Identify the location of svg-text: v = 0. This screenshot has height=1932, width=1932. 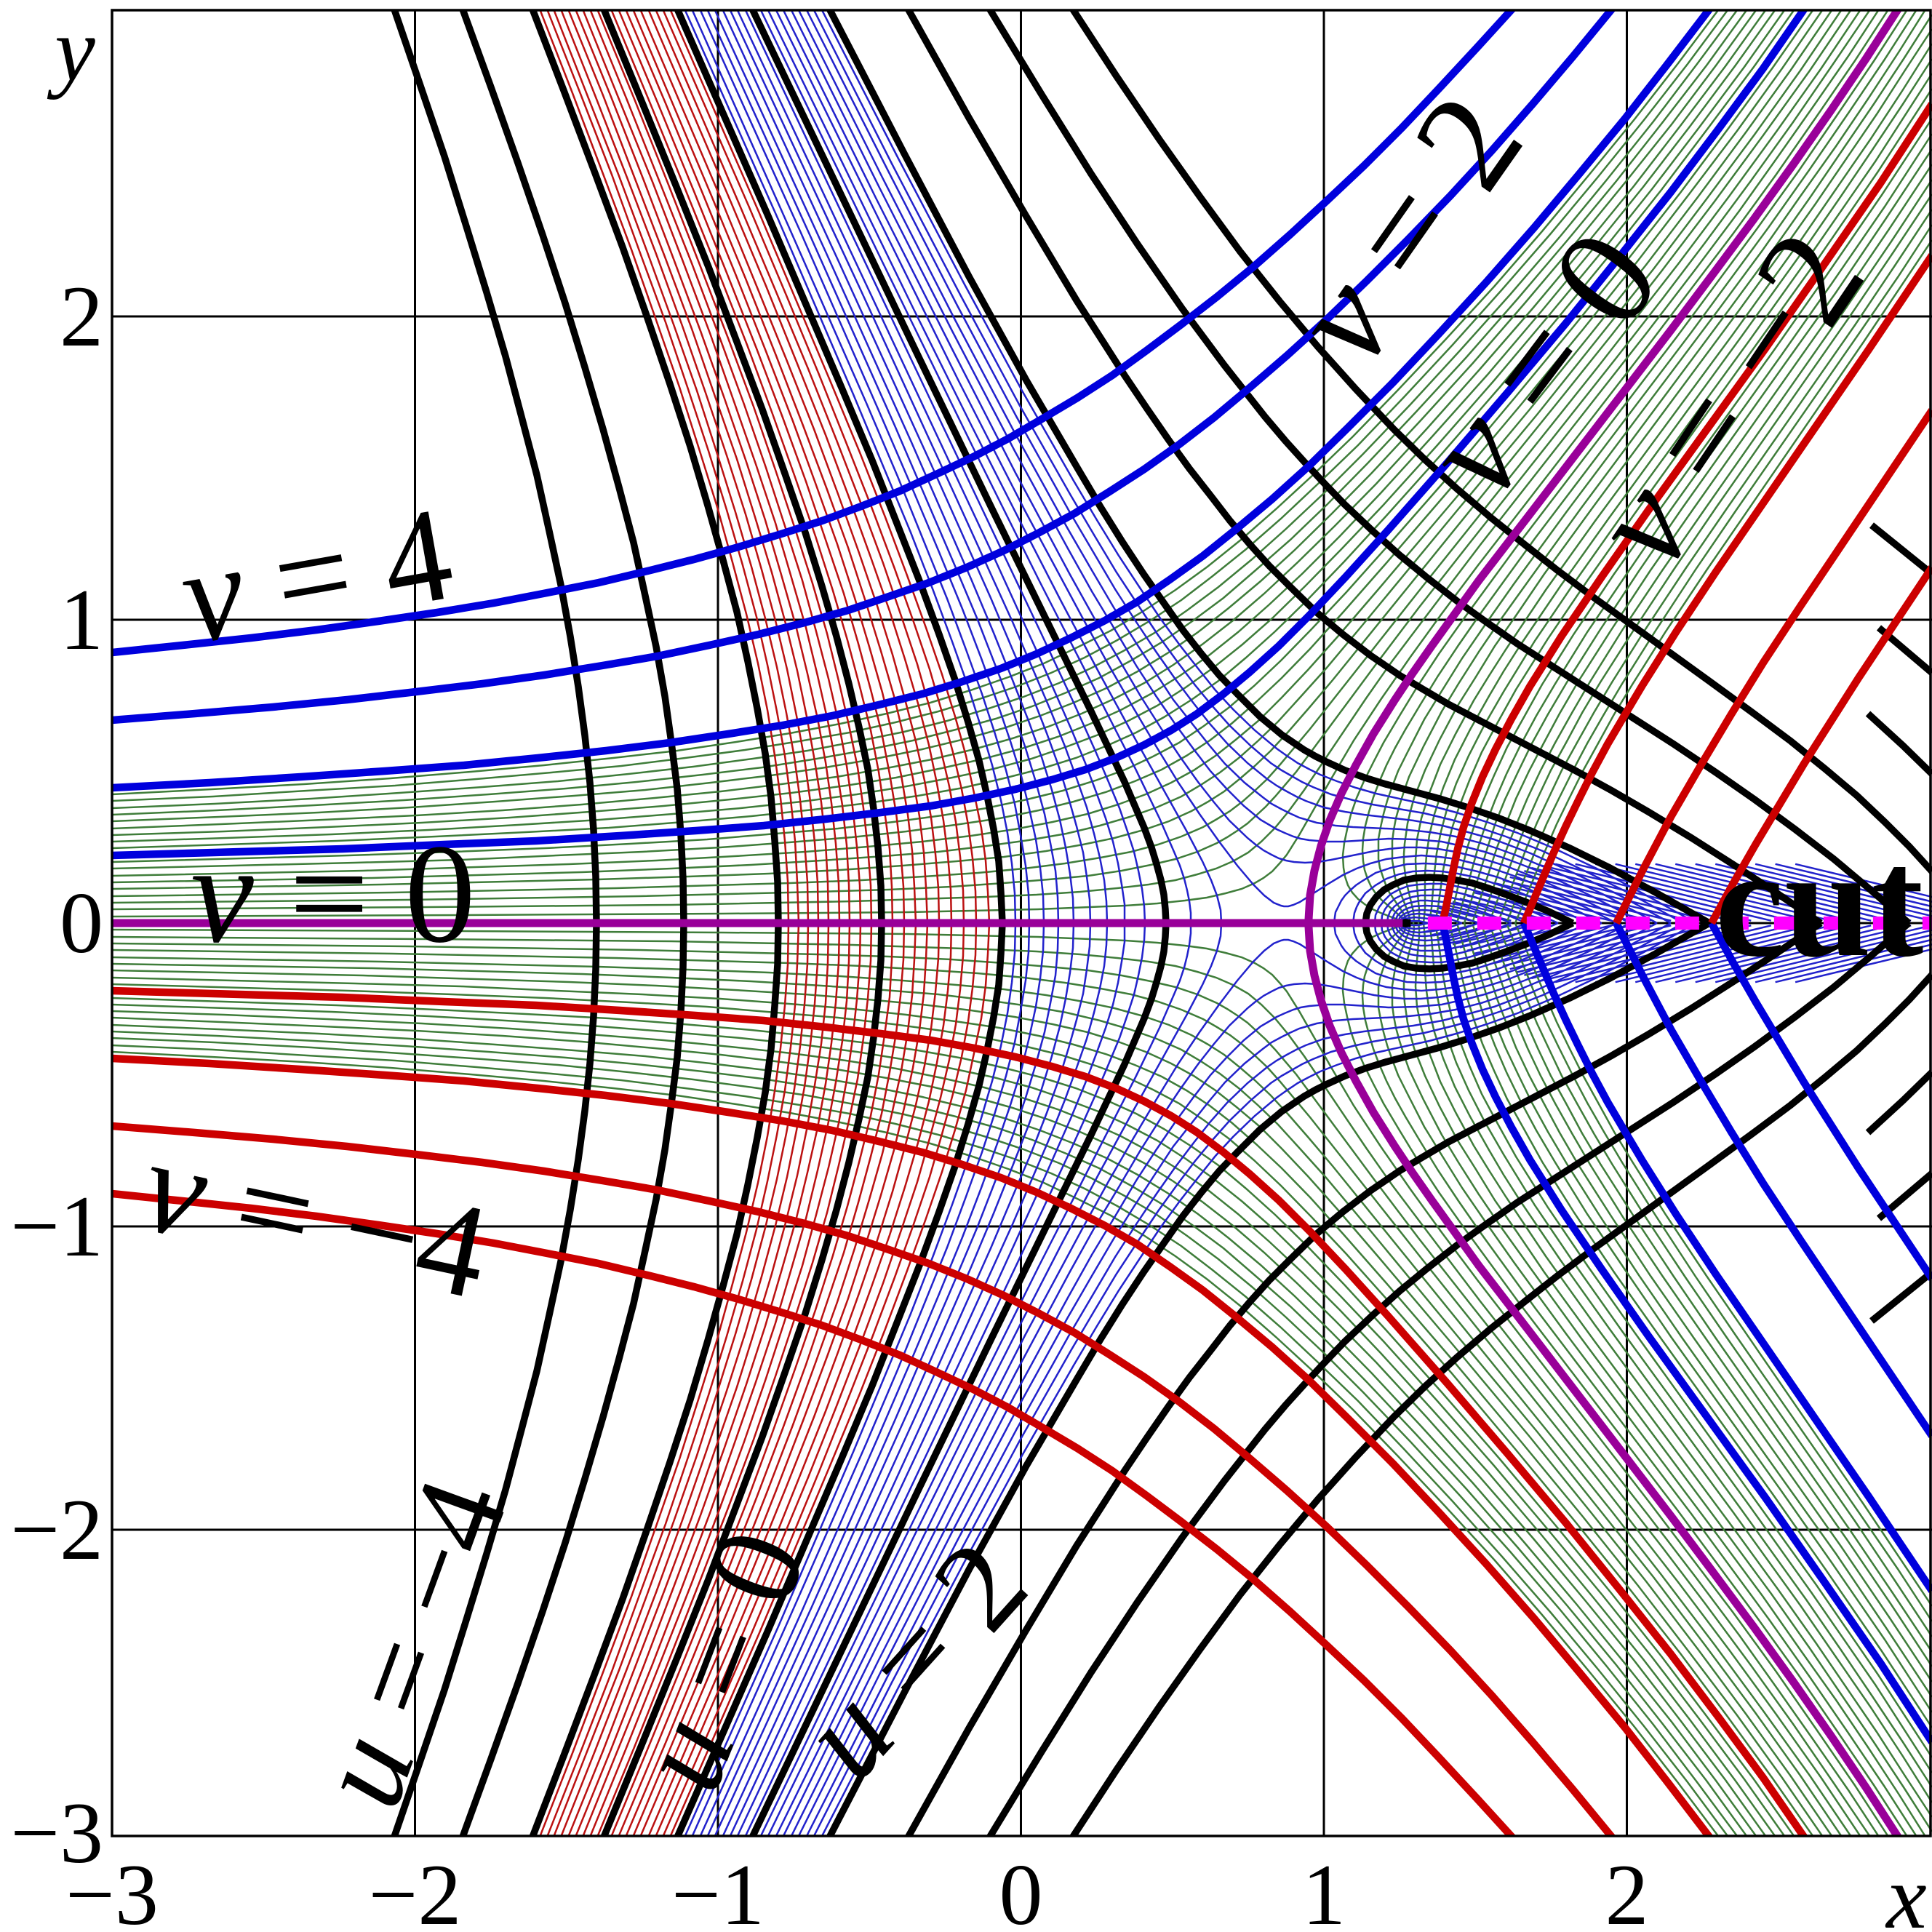
(333, 894).